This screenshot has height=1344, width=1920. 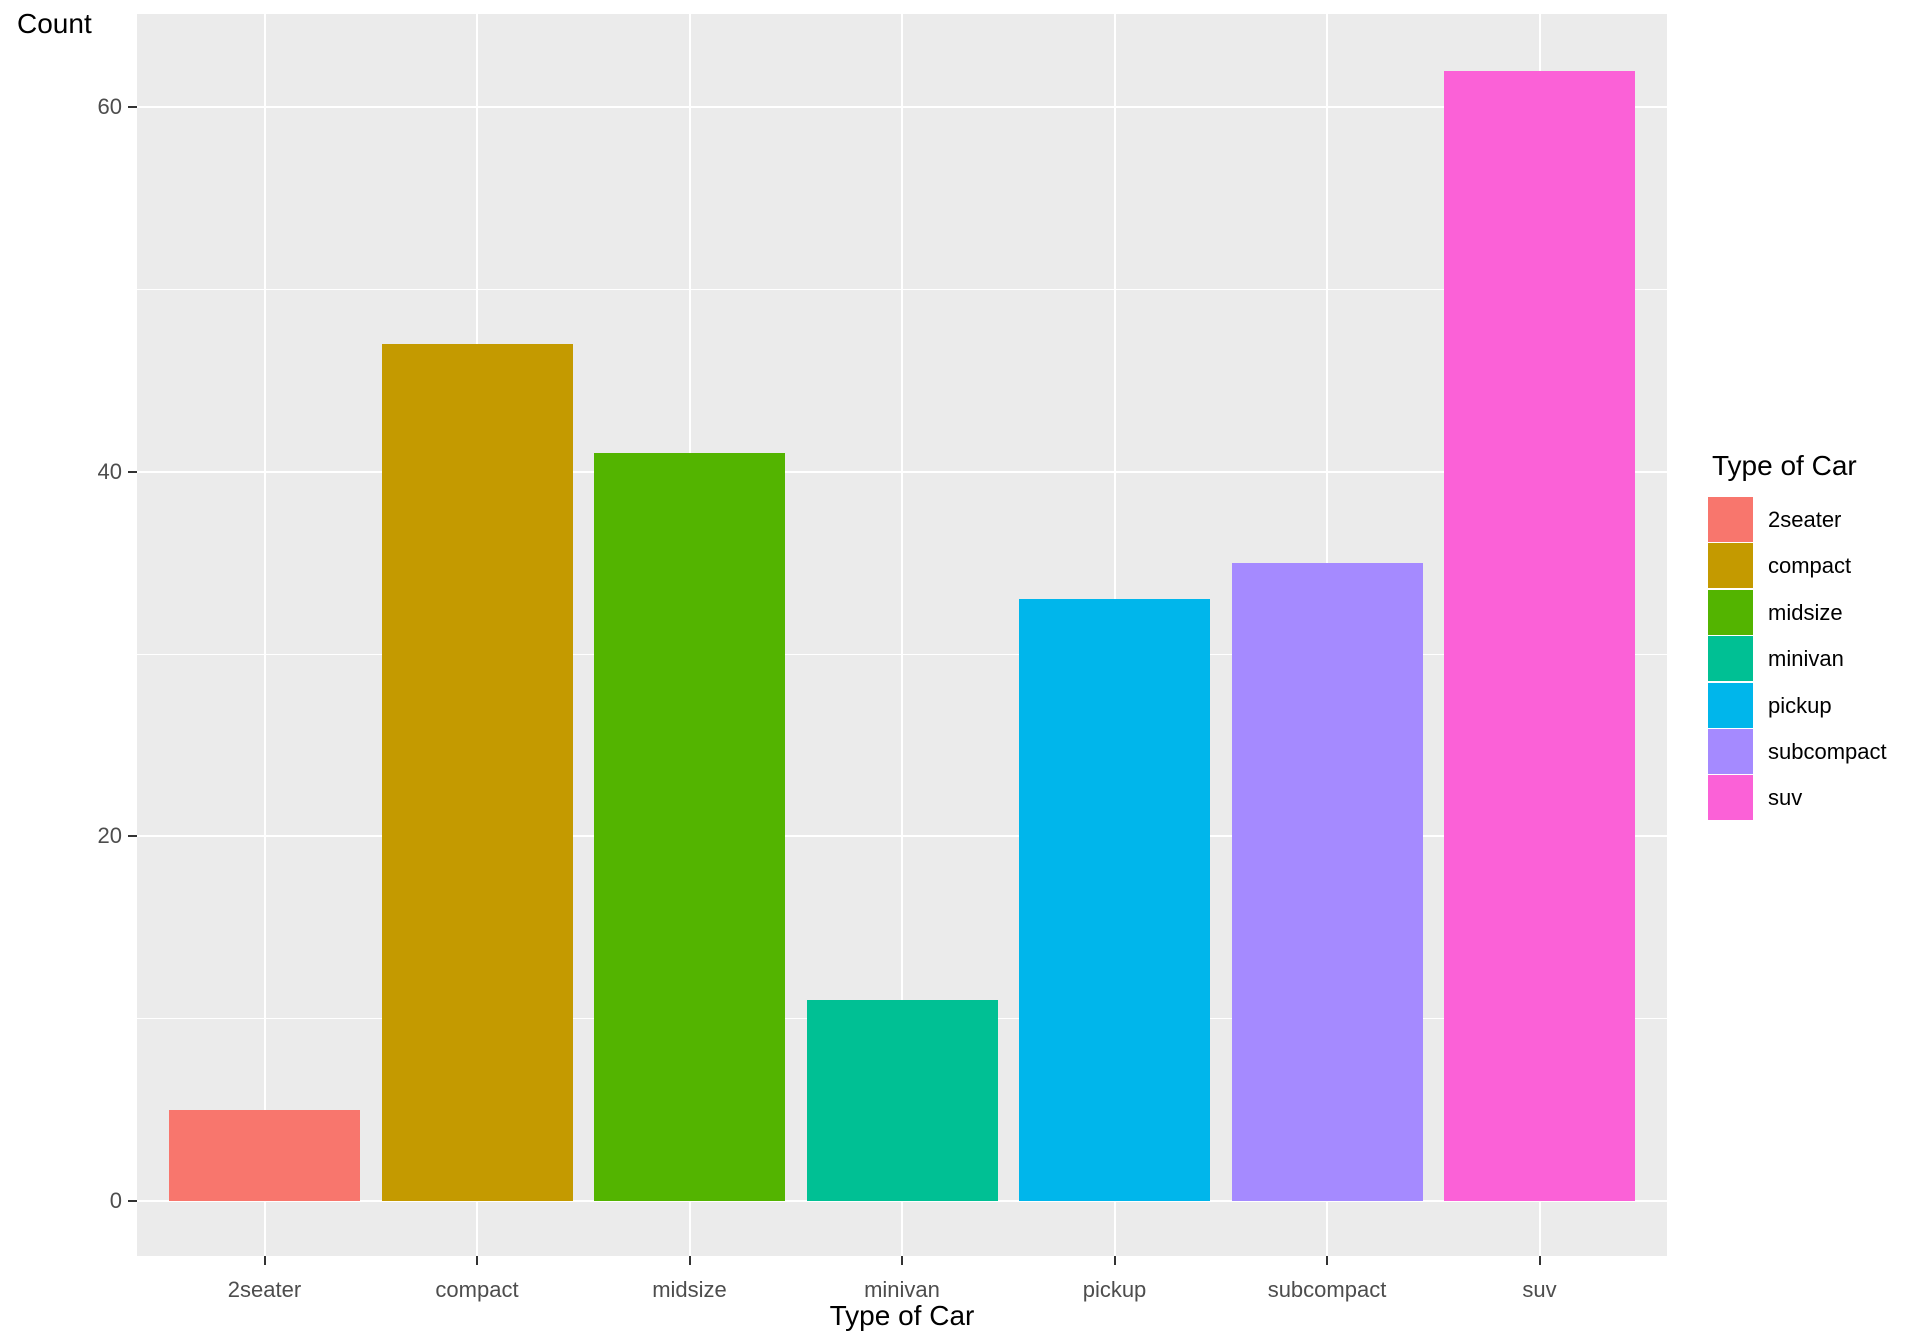 What do you see at coordinates (54, 23) in the screenshot?
I see `y-axis-title: Count` at bounding box center [54, 23].